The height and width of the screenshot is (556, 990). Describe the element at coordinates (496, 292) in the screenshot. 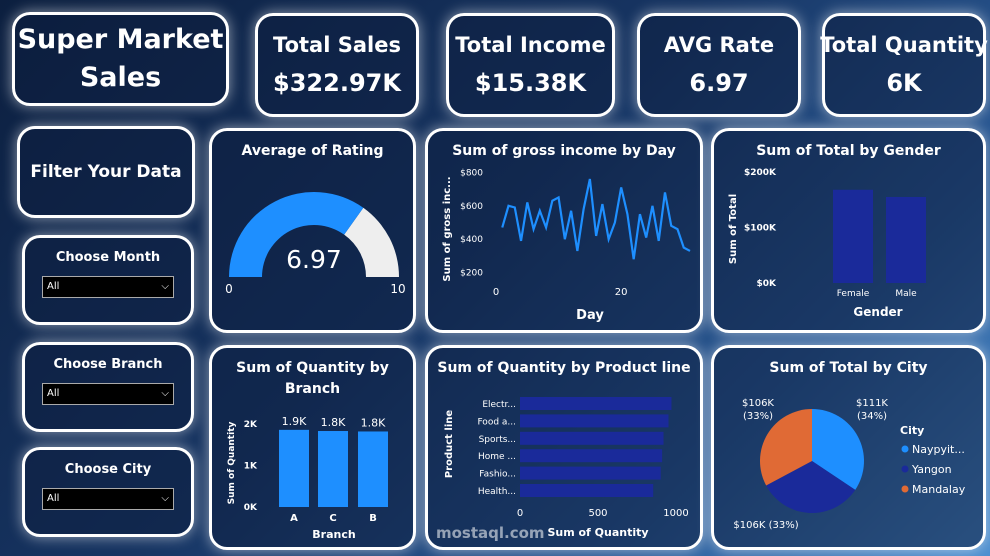

I see `line-x-tick-label: 0` at that location.